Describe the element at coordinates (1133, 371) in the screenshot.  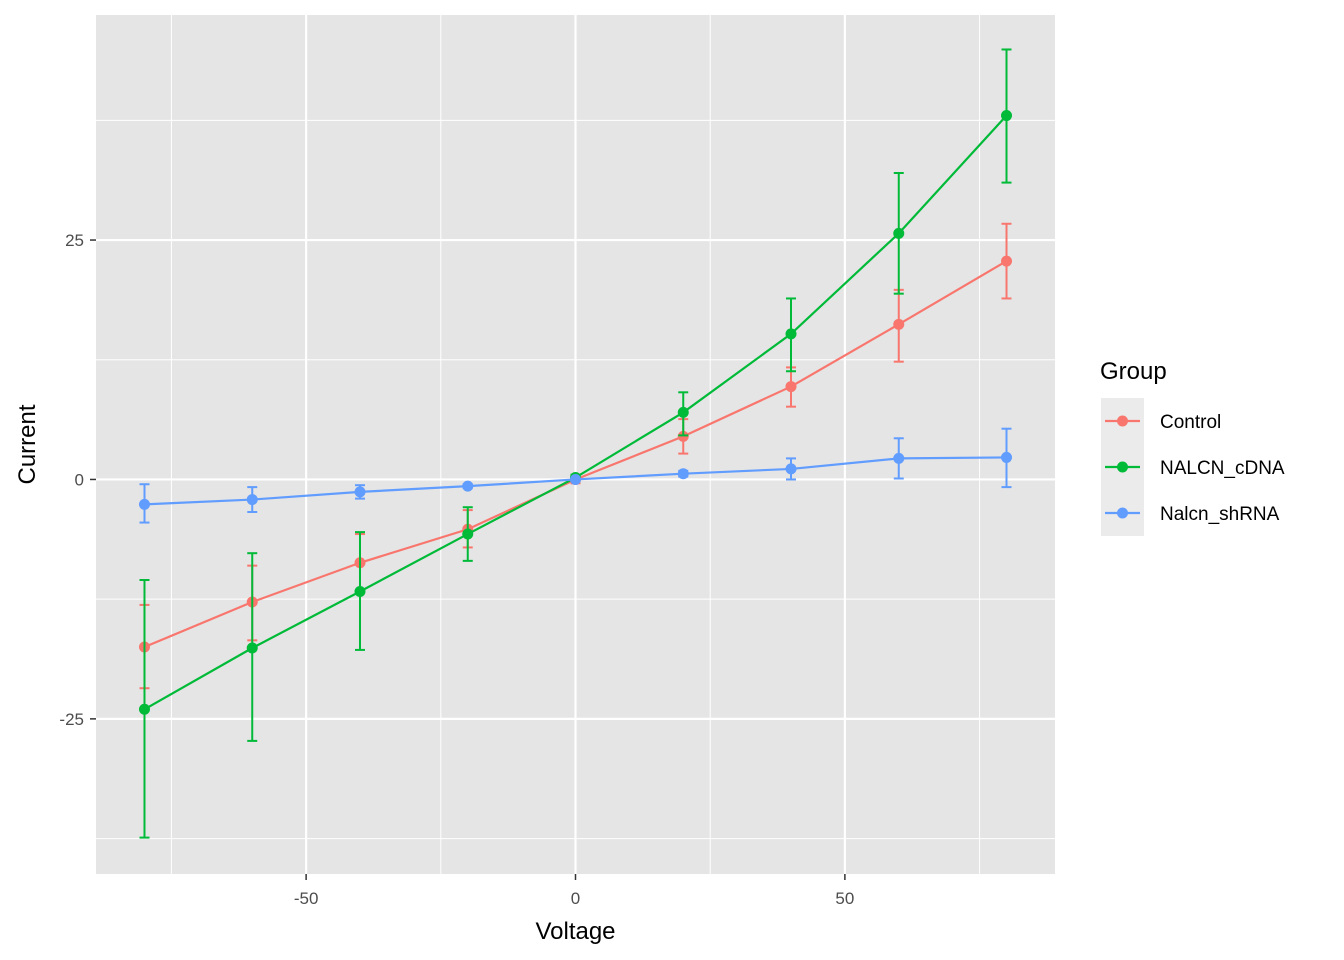
I see `legend-title: Group` at that location.